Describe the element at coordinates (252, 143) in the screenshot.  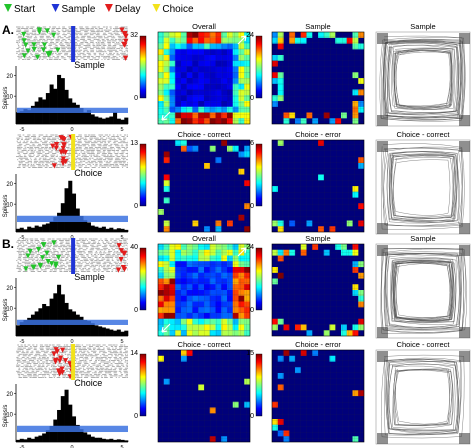
I see `colorbar-max-label: 6` at that location.